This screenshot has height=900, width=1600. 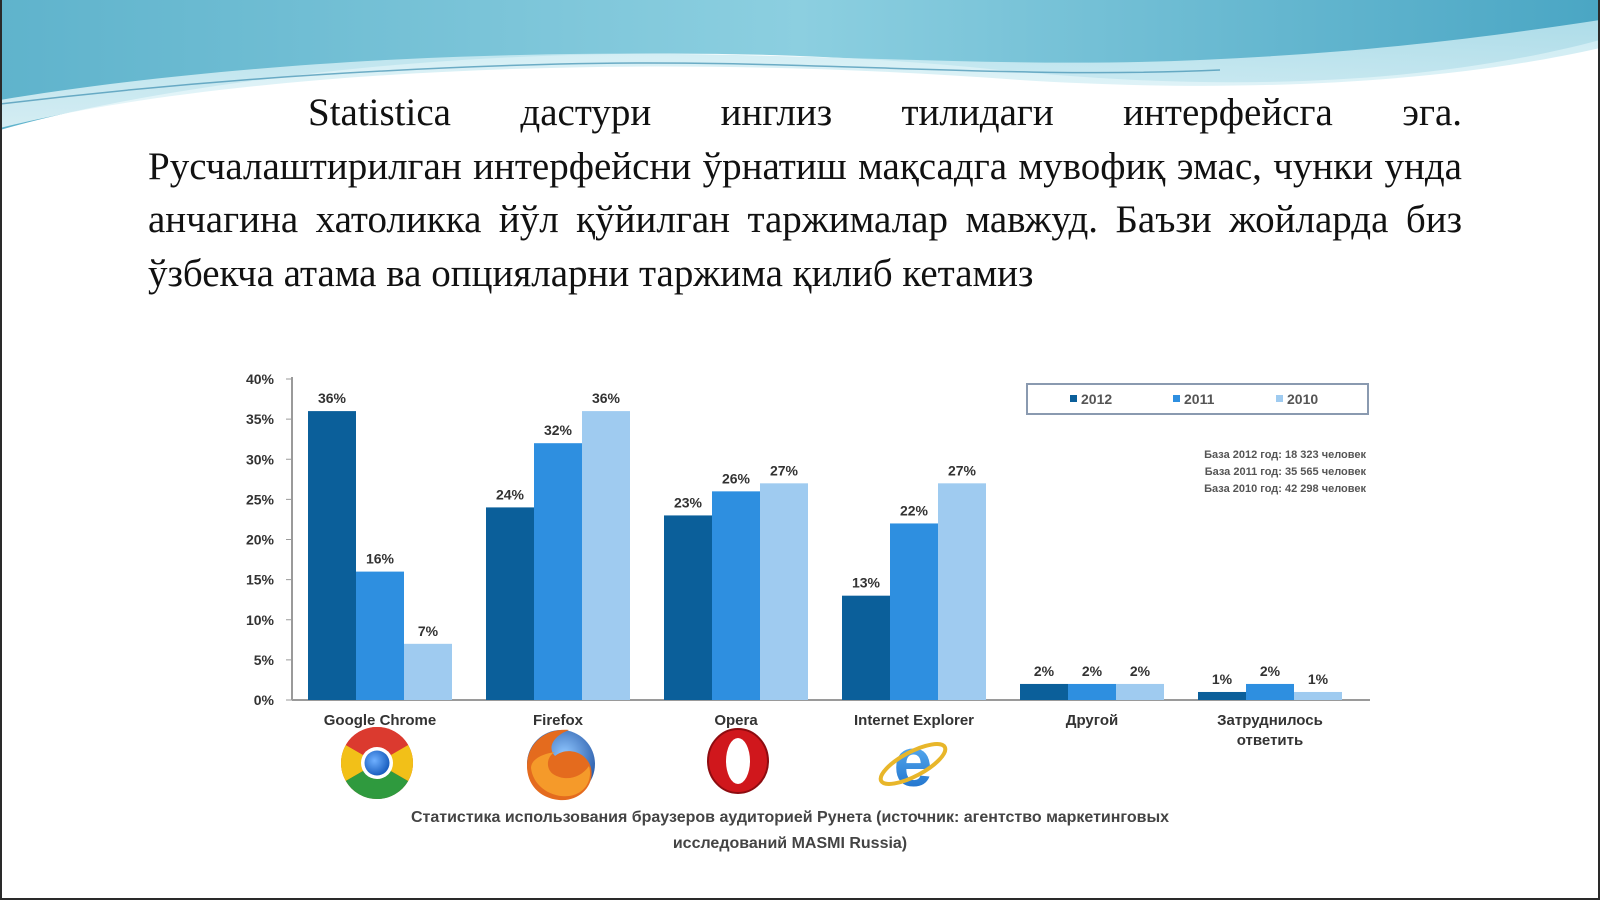 What do you see at coordinates (1285, 455) in the screenshot?
I see `base-note: База 2012 год: 18 323 человек` at bounding box center [1285, 455].